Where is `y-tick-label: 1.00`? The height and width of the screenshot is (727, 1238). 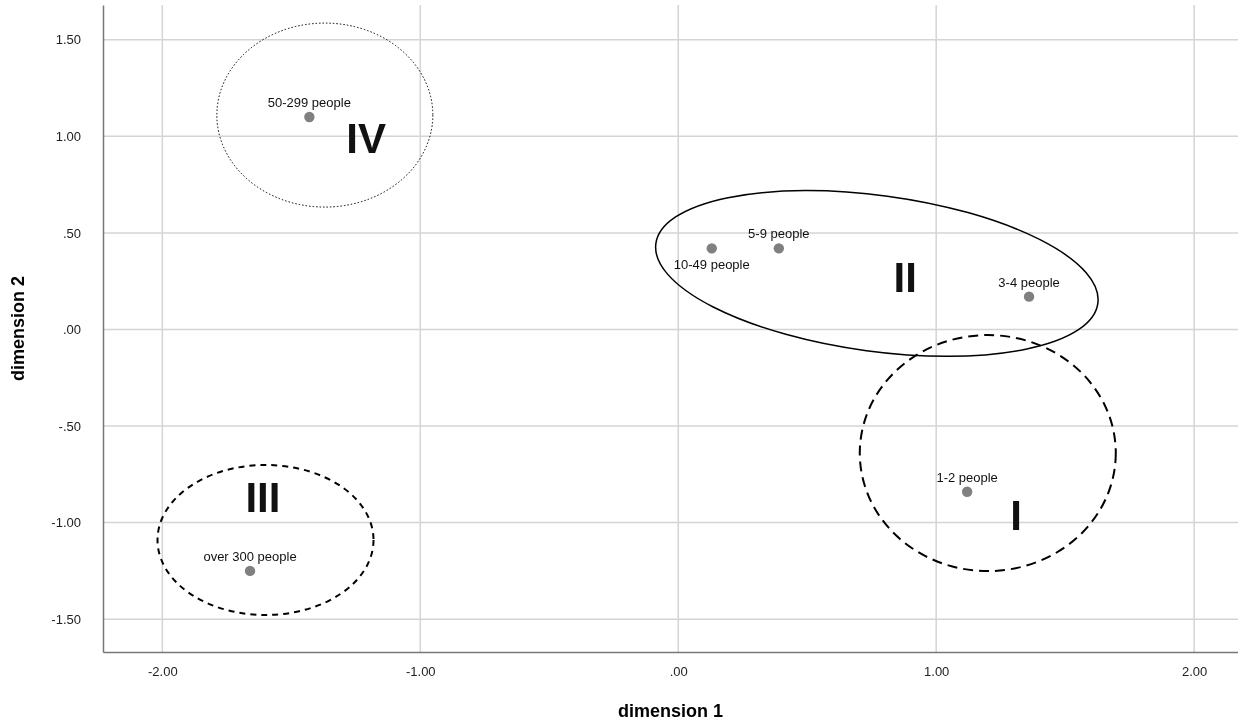
y-tick-label: 1.00 is located at coordinates (68, 136).